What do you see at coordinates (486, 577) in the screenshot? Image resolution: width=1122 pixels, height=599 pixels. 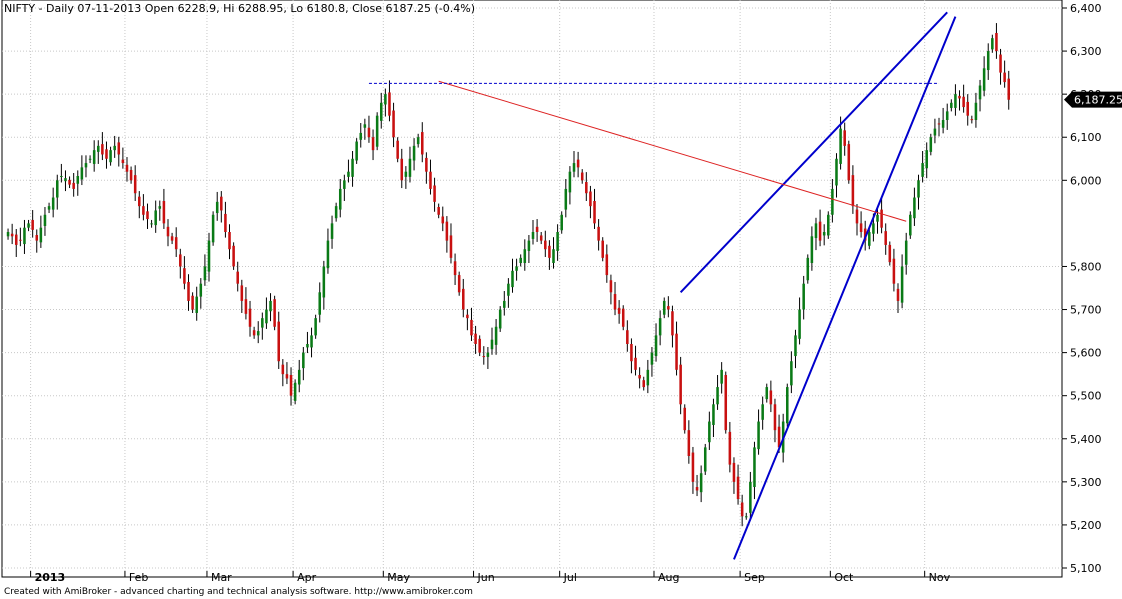 I see `x-tick-label: Jun` at bounding box center [486, 577].